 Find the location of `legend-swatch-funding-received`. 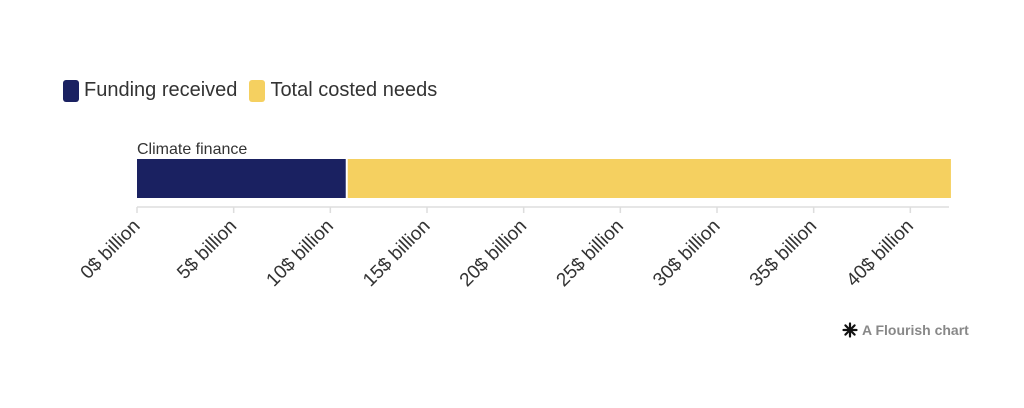

legend-swatch-funding-received is located at coordinates (71, 90).